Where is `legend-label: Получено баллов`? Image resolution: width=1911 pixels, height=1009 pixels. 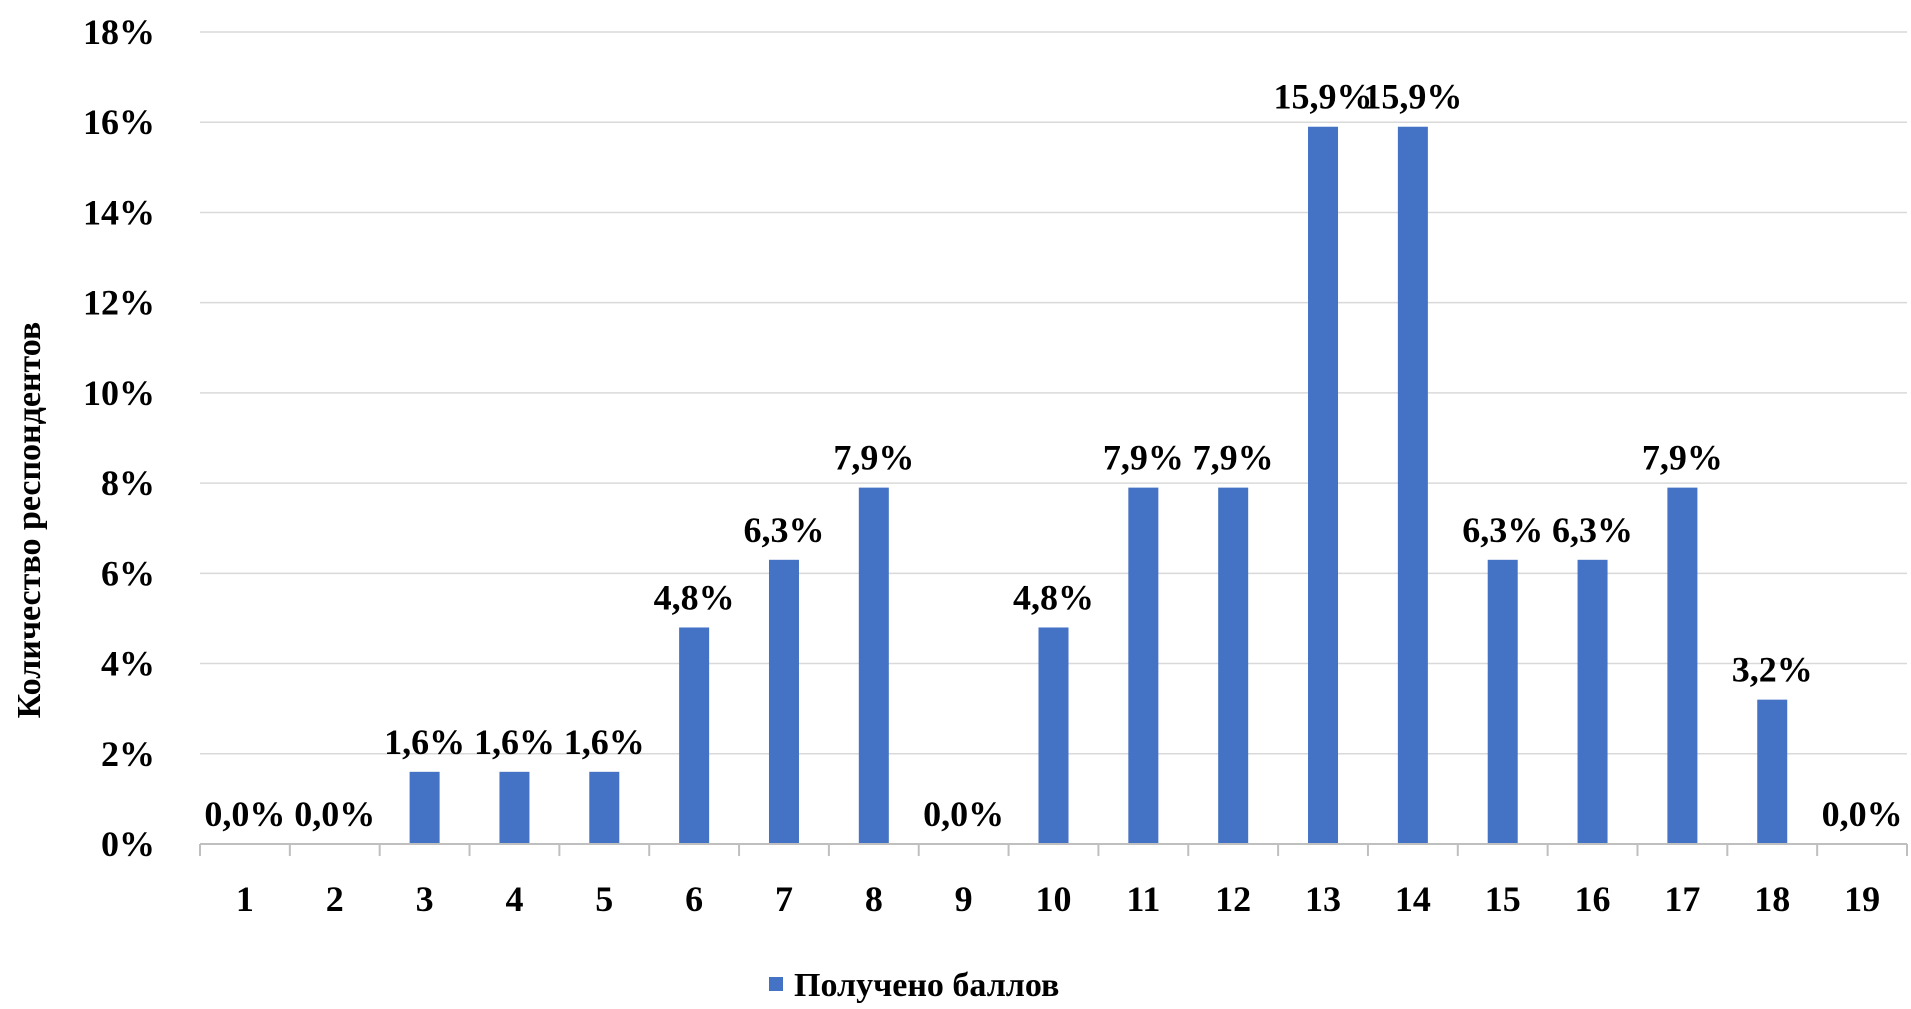
legend-label: Получено баллов is located at coordinates (926, 985).